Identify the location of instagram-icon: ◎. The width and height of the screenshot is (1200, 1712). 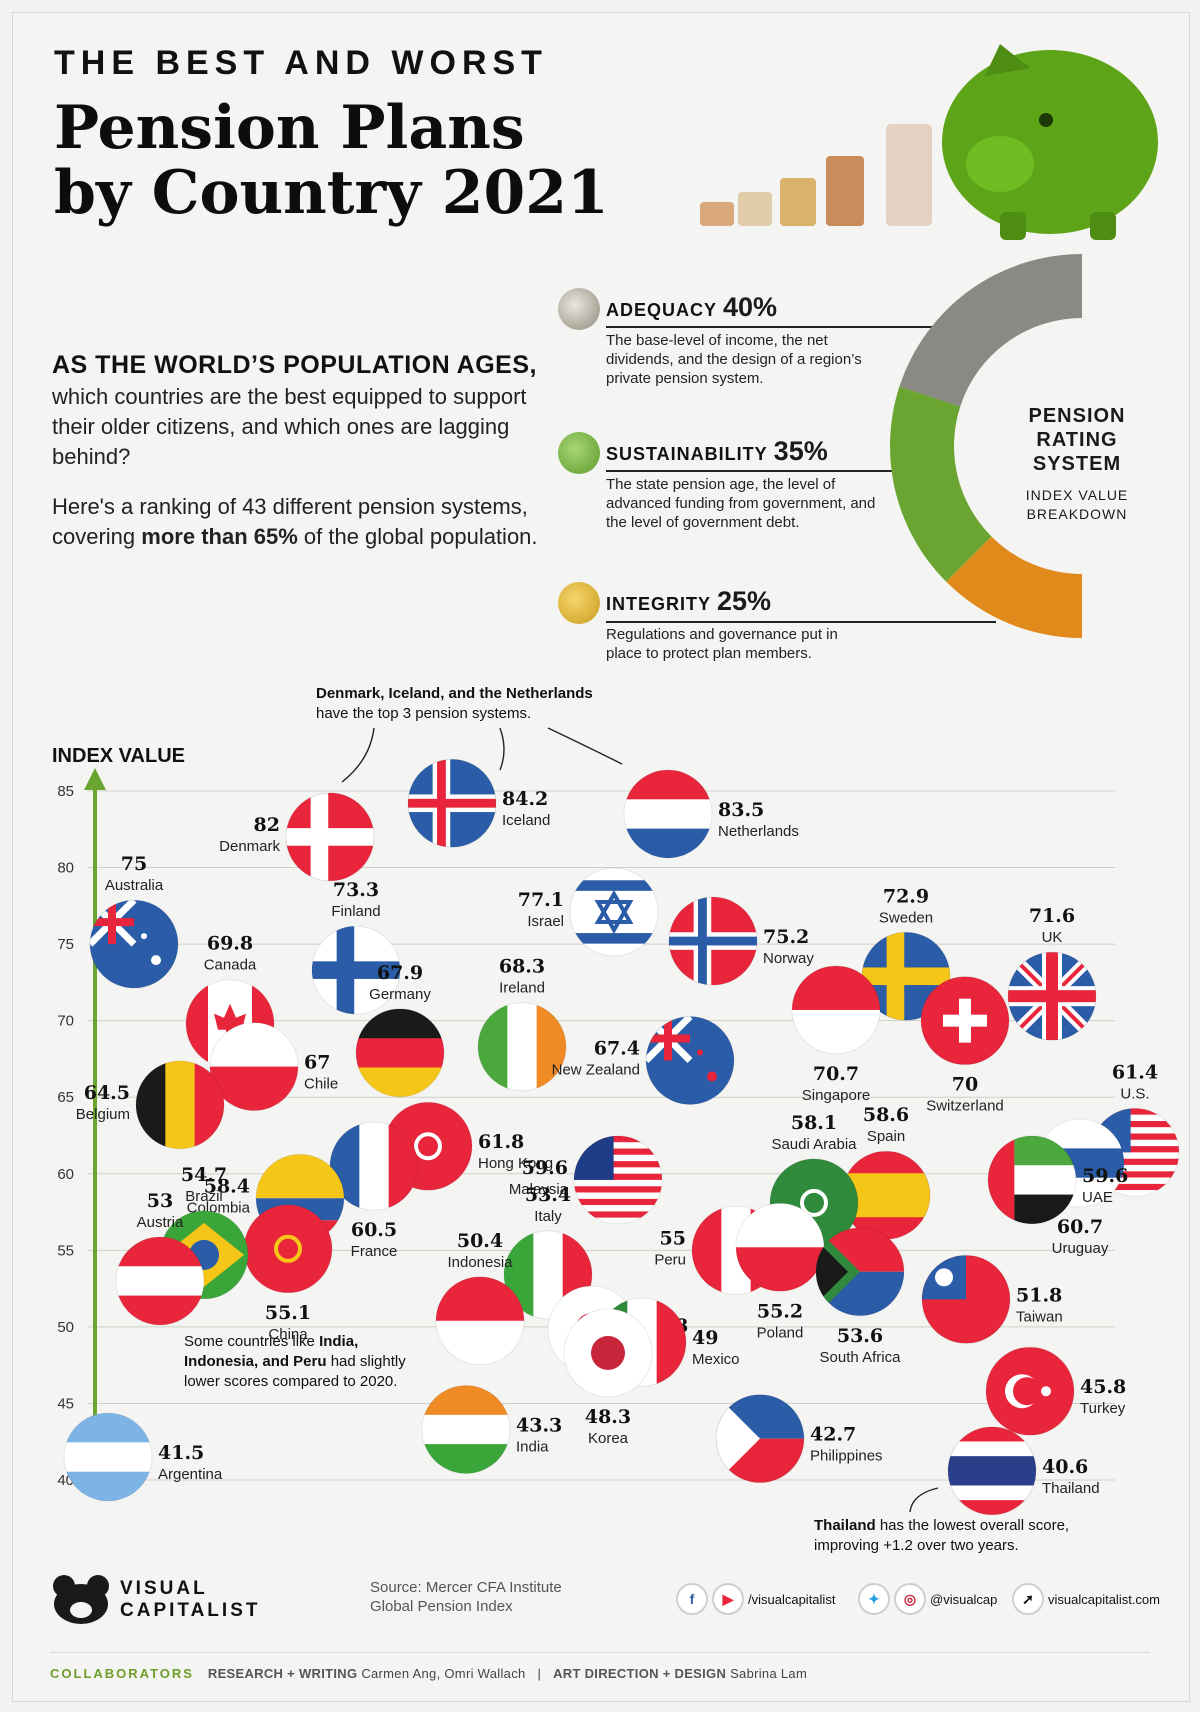
(910, 1599).